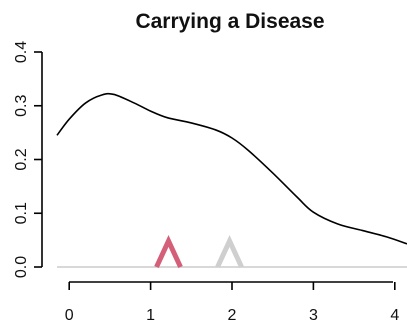 Image resolution: width=407 pixels, height=327 pixels. I want to click on marker-caret-gray, so click(229, 252).